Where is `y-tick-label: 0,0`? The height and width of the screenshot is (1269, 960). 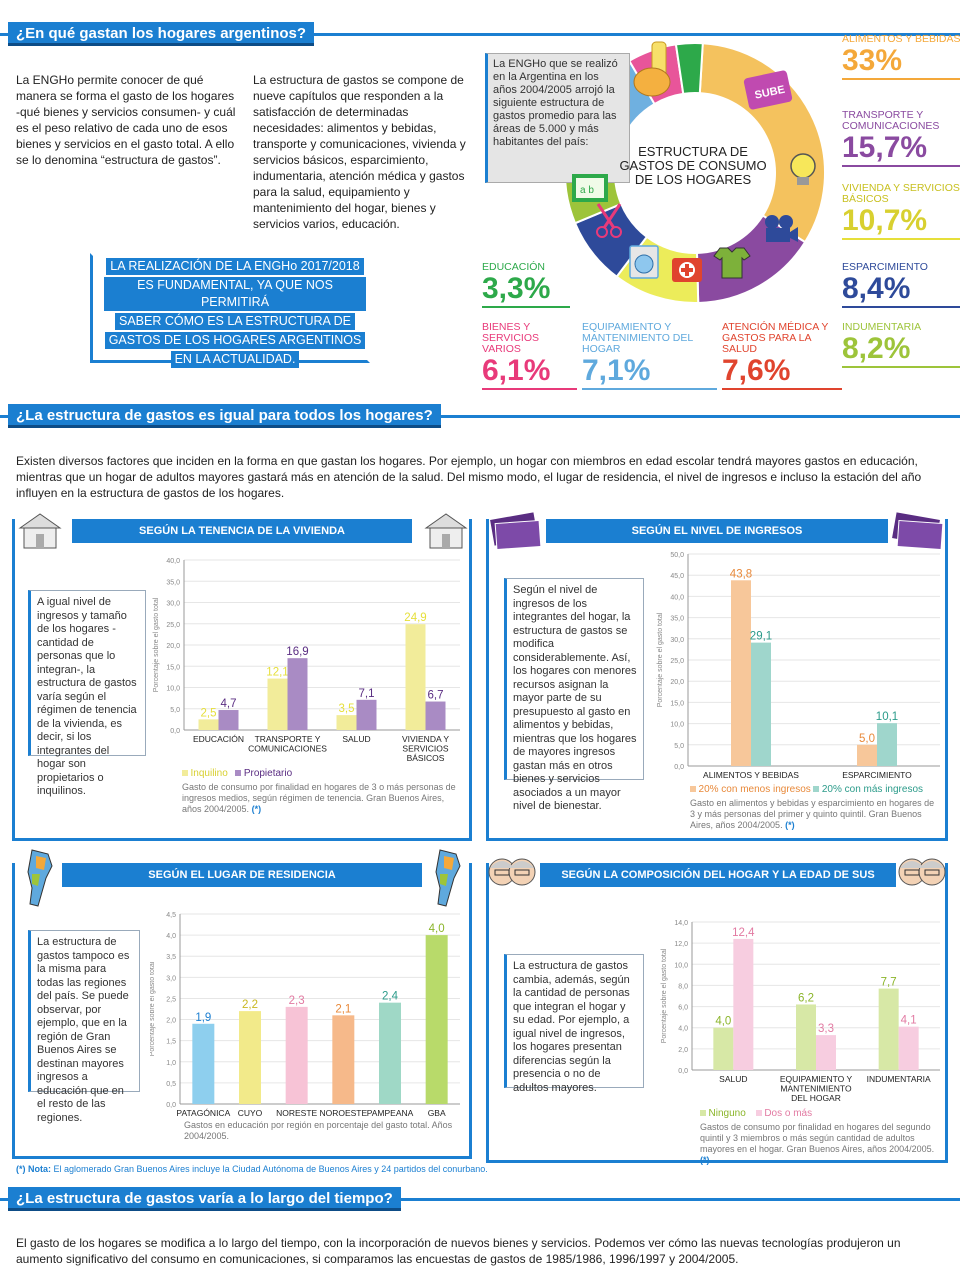
y-tick-label: 0,0 is located at coordinates (171, 1105).